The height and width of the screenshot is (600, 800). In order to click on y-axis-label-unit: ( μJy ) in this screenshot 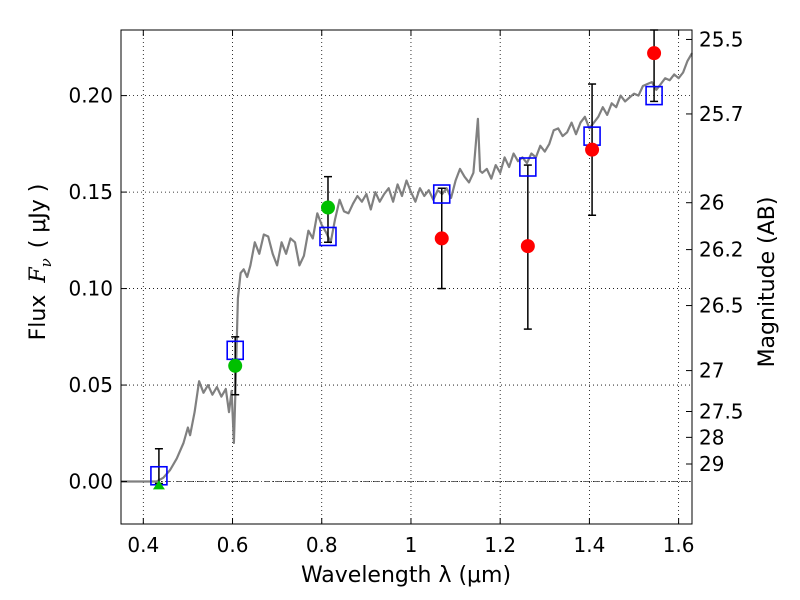, I will do `click(38, 216)`.